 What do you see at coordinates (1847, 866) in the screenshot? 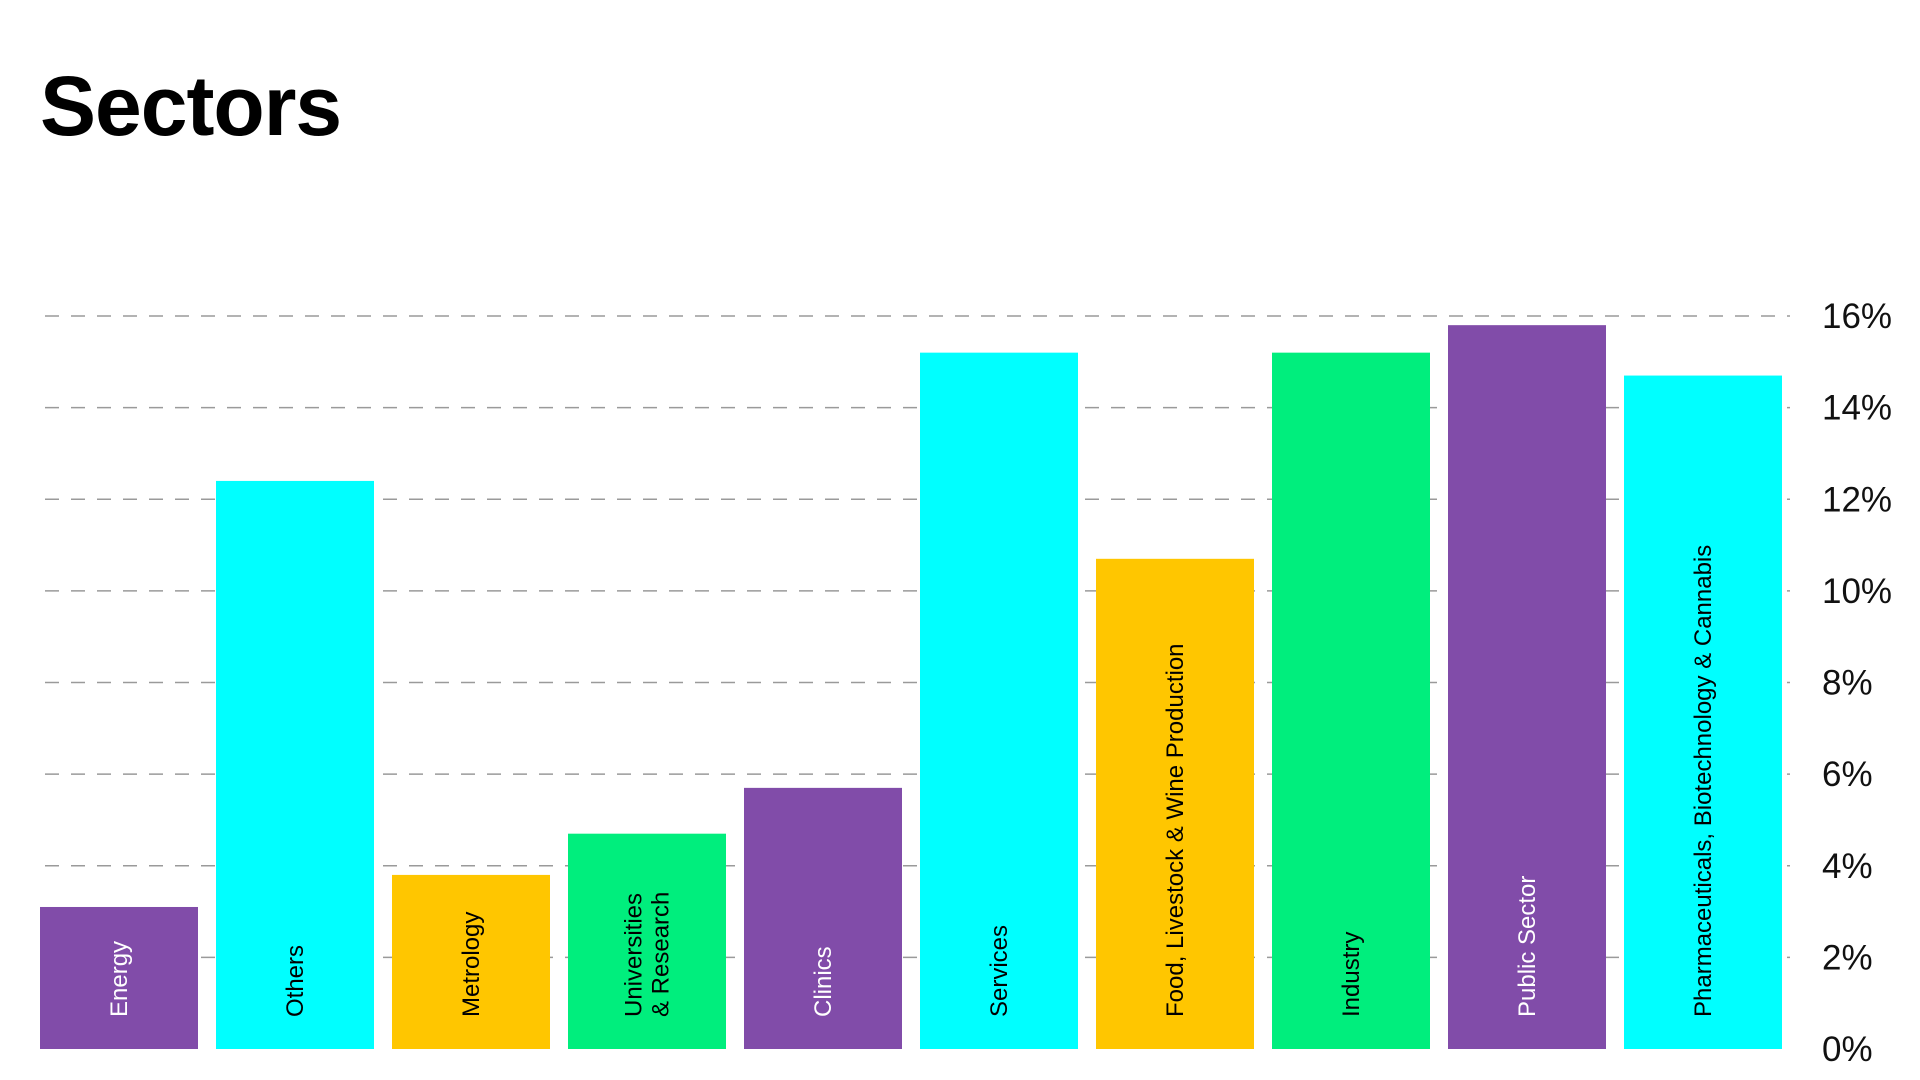
I see `y-tick-label: 4%` at bounding box center [1847, 866].